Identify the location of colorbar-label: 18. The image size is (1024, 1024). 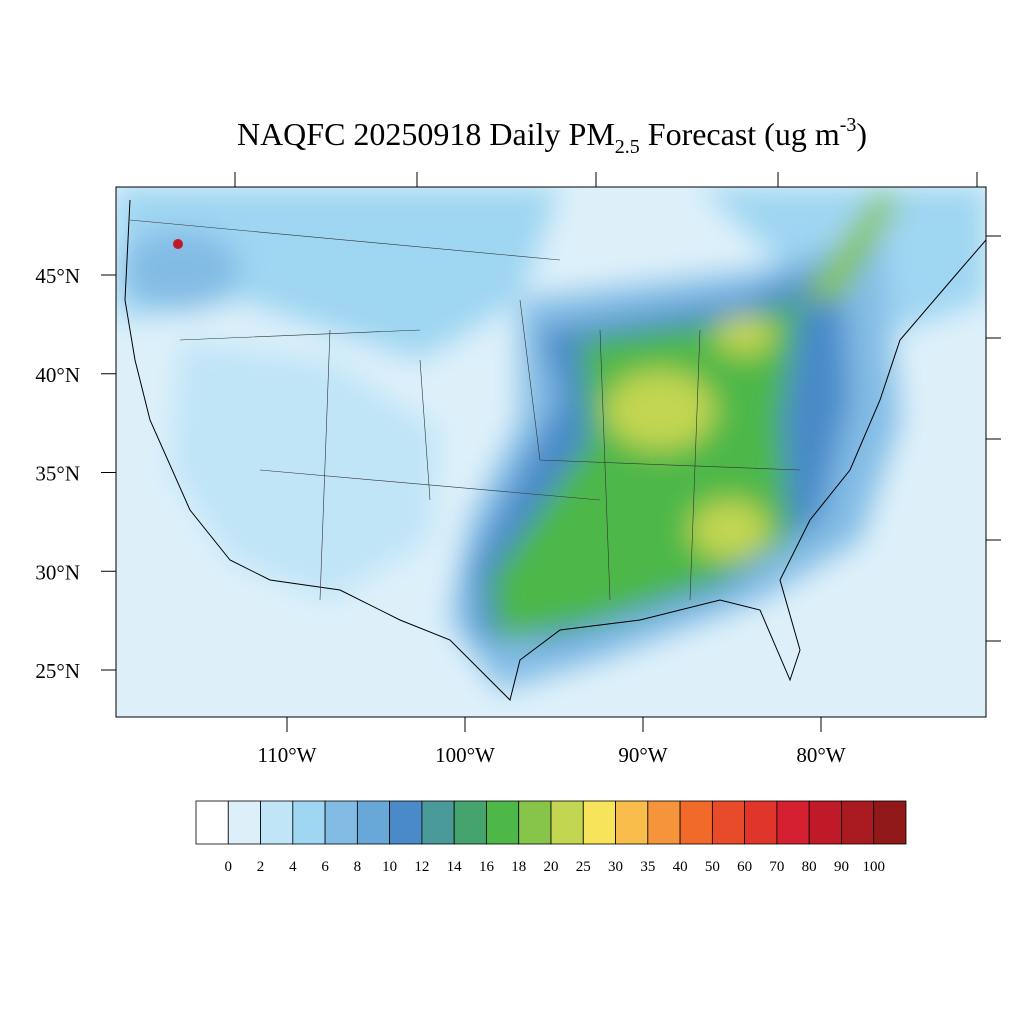
(518, 867).